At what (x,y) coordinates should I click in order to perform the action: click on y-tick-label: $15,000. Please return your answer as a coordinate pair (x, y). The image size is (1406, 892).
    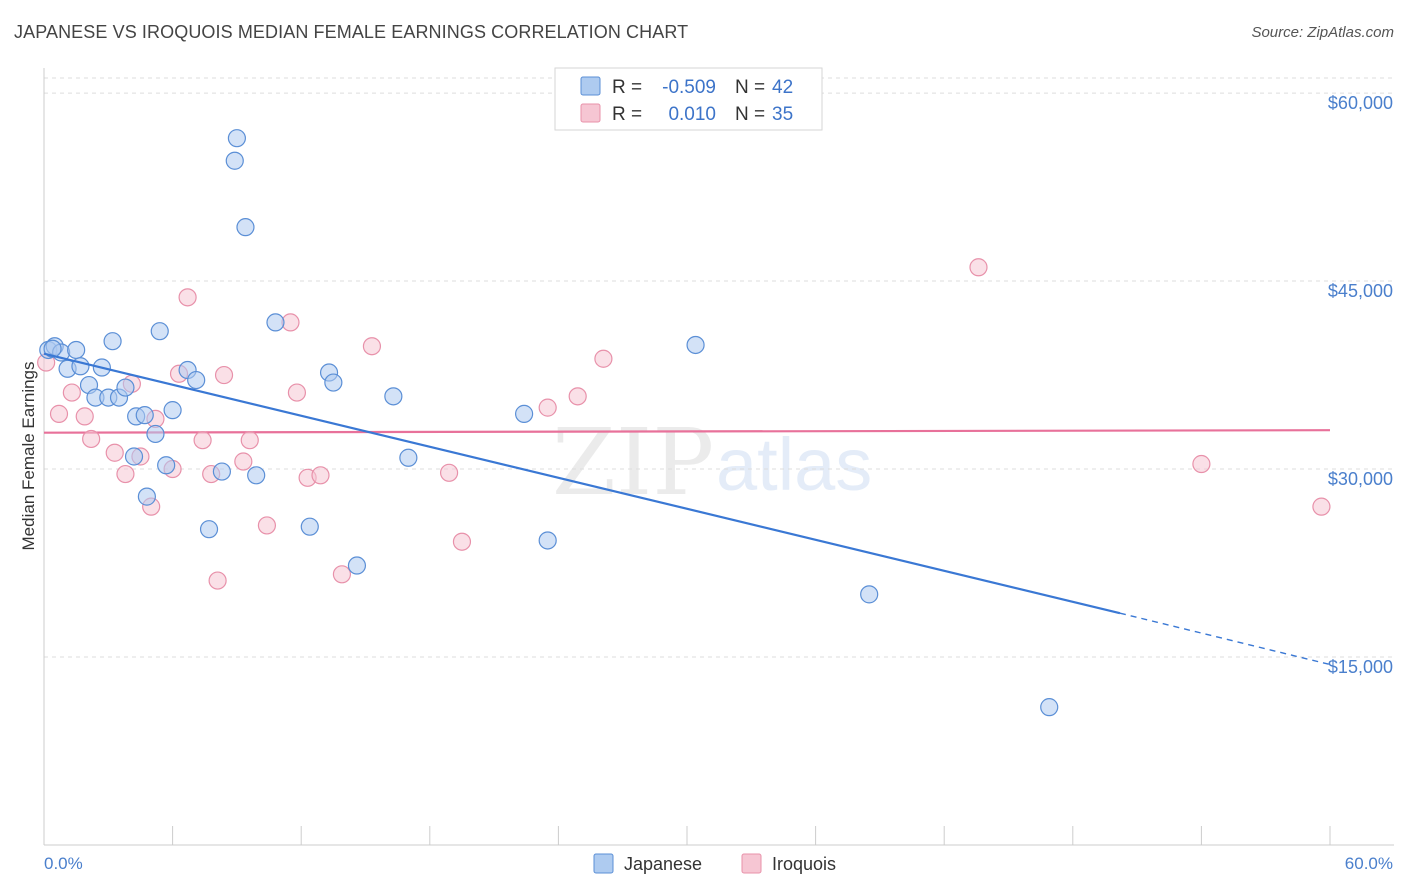
    Looking at the image, I should click on (1360, 667).